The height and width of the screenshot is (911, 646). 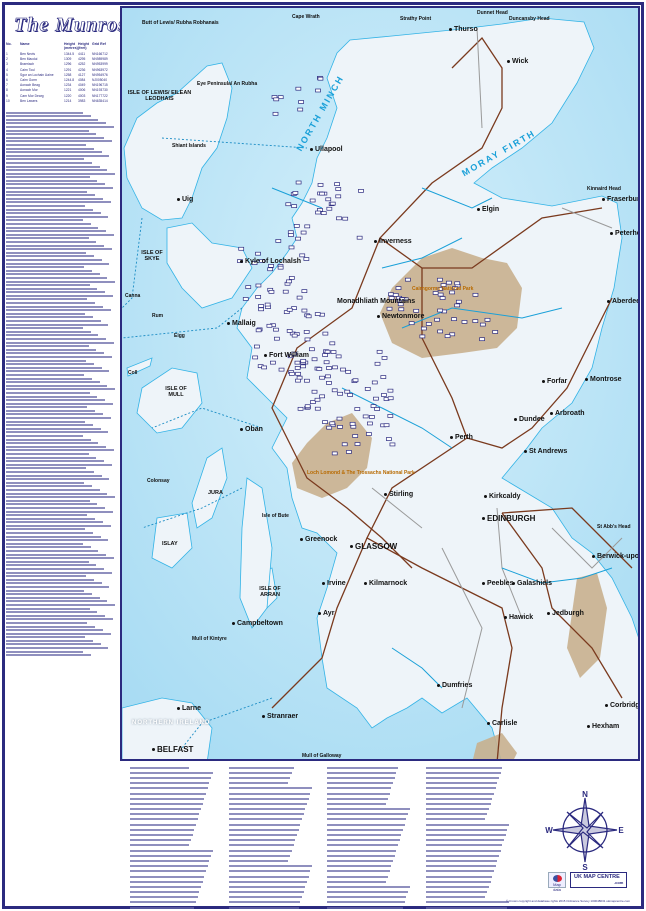 What do you see at coordinates (567, 413) in the screenshot?
I see `town-arbroath: Arbroath` at bounding box center [567, 413].